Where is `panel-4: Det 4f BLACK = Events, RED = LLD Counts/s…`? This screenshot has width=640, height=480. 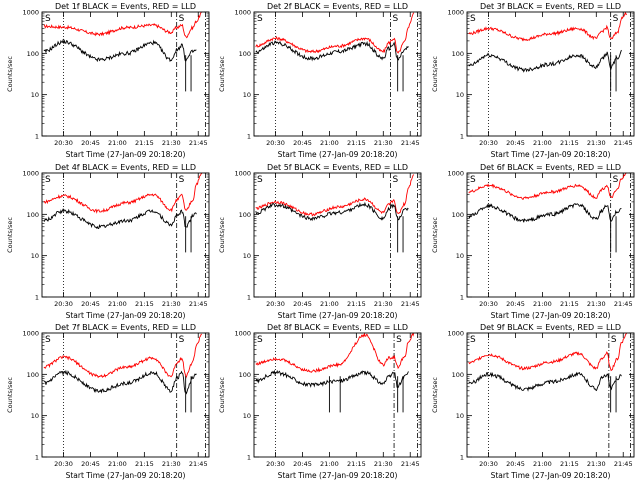 panel-4: Det 4f BLACK = Events, RED = LLD Counts/s… is located at coordinates (108, 241).